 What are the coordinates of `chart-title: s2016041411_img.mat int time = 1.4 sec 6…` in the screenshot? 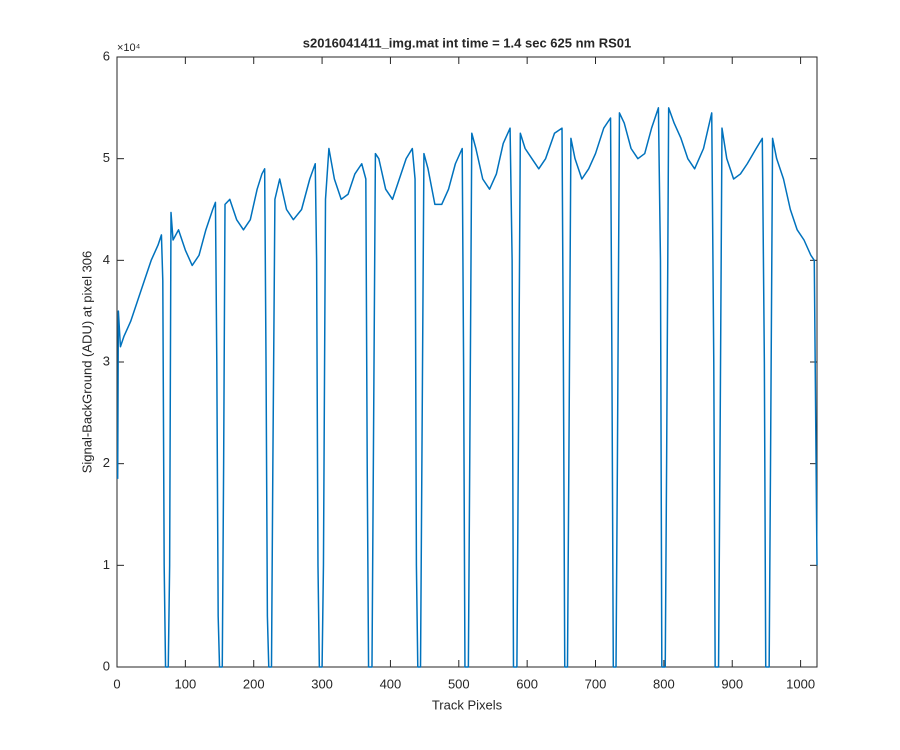 It's located at (467, 42).